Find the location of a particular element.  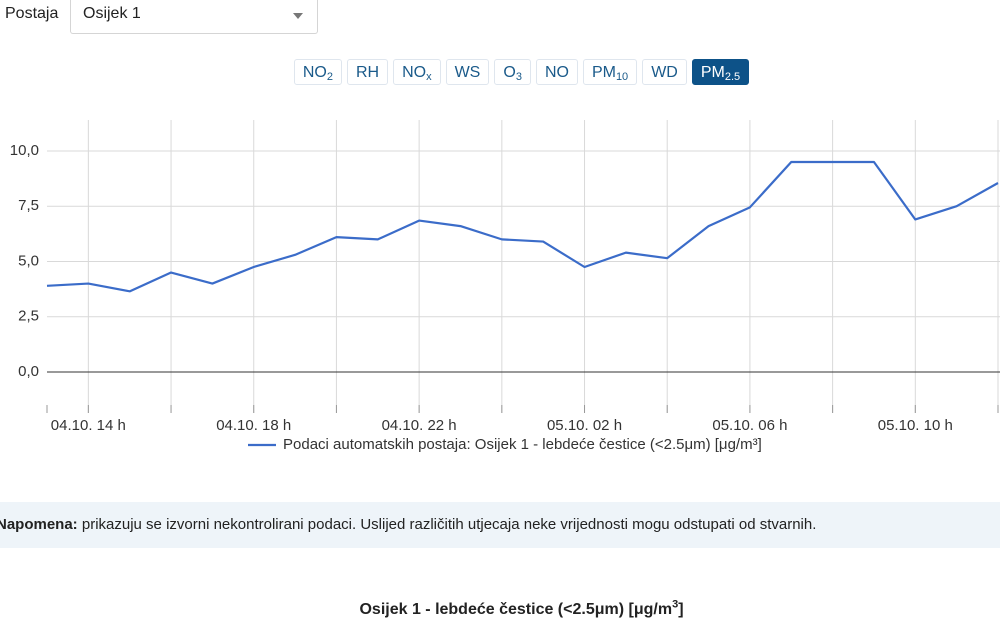

y-tick-label: 0,0 is located at coordinates (28, 371).